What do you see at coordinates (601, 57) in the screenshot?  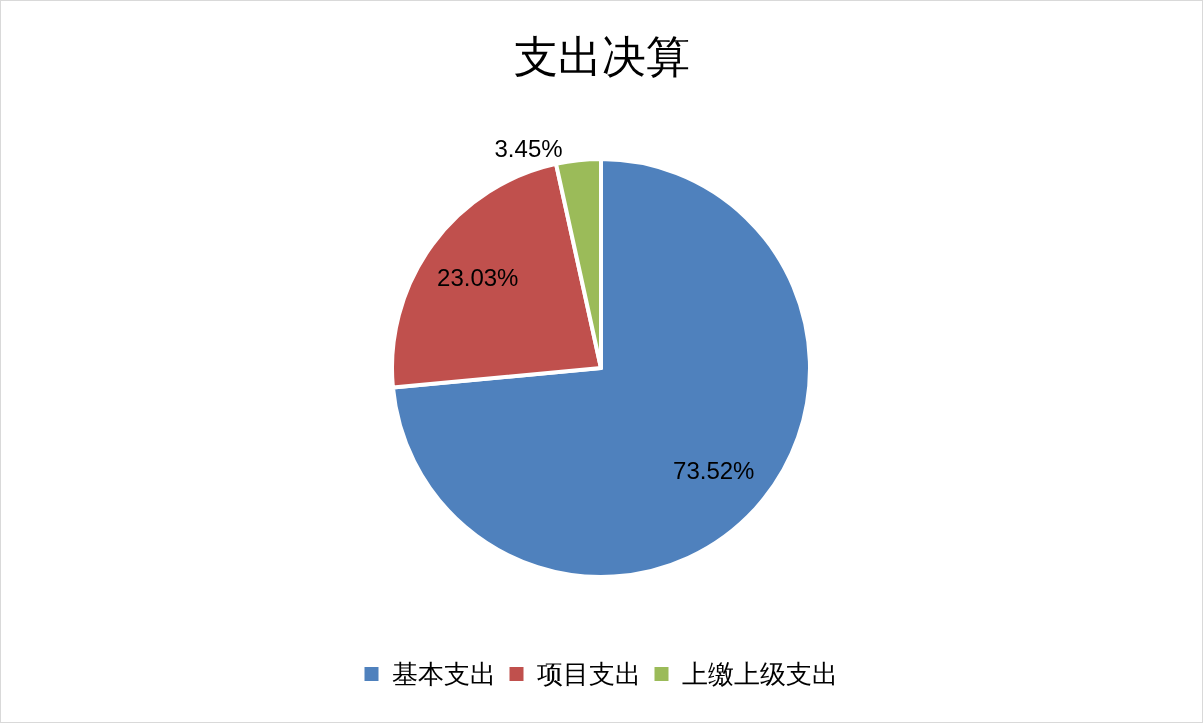 I see `title: 支出决算` at bounding box center [601, 57].